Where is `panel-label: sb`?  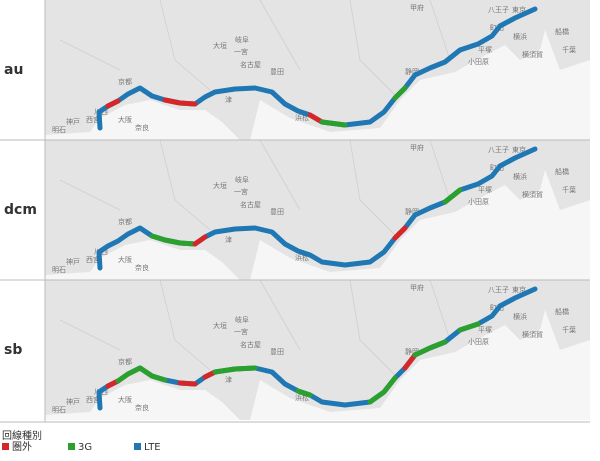
panel-label: sb is located at coordinates (13, 350).